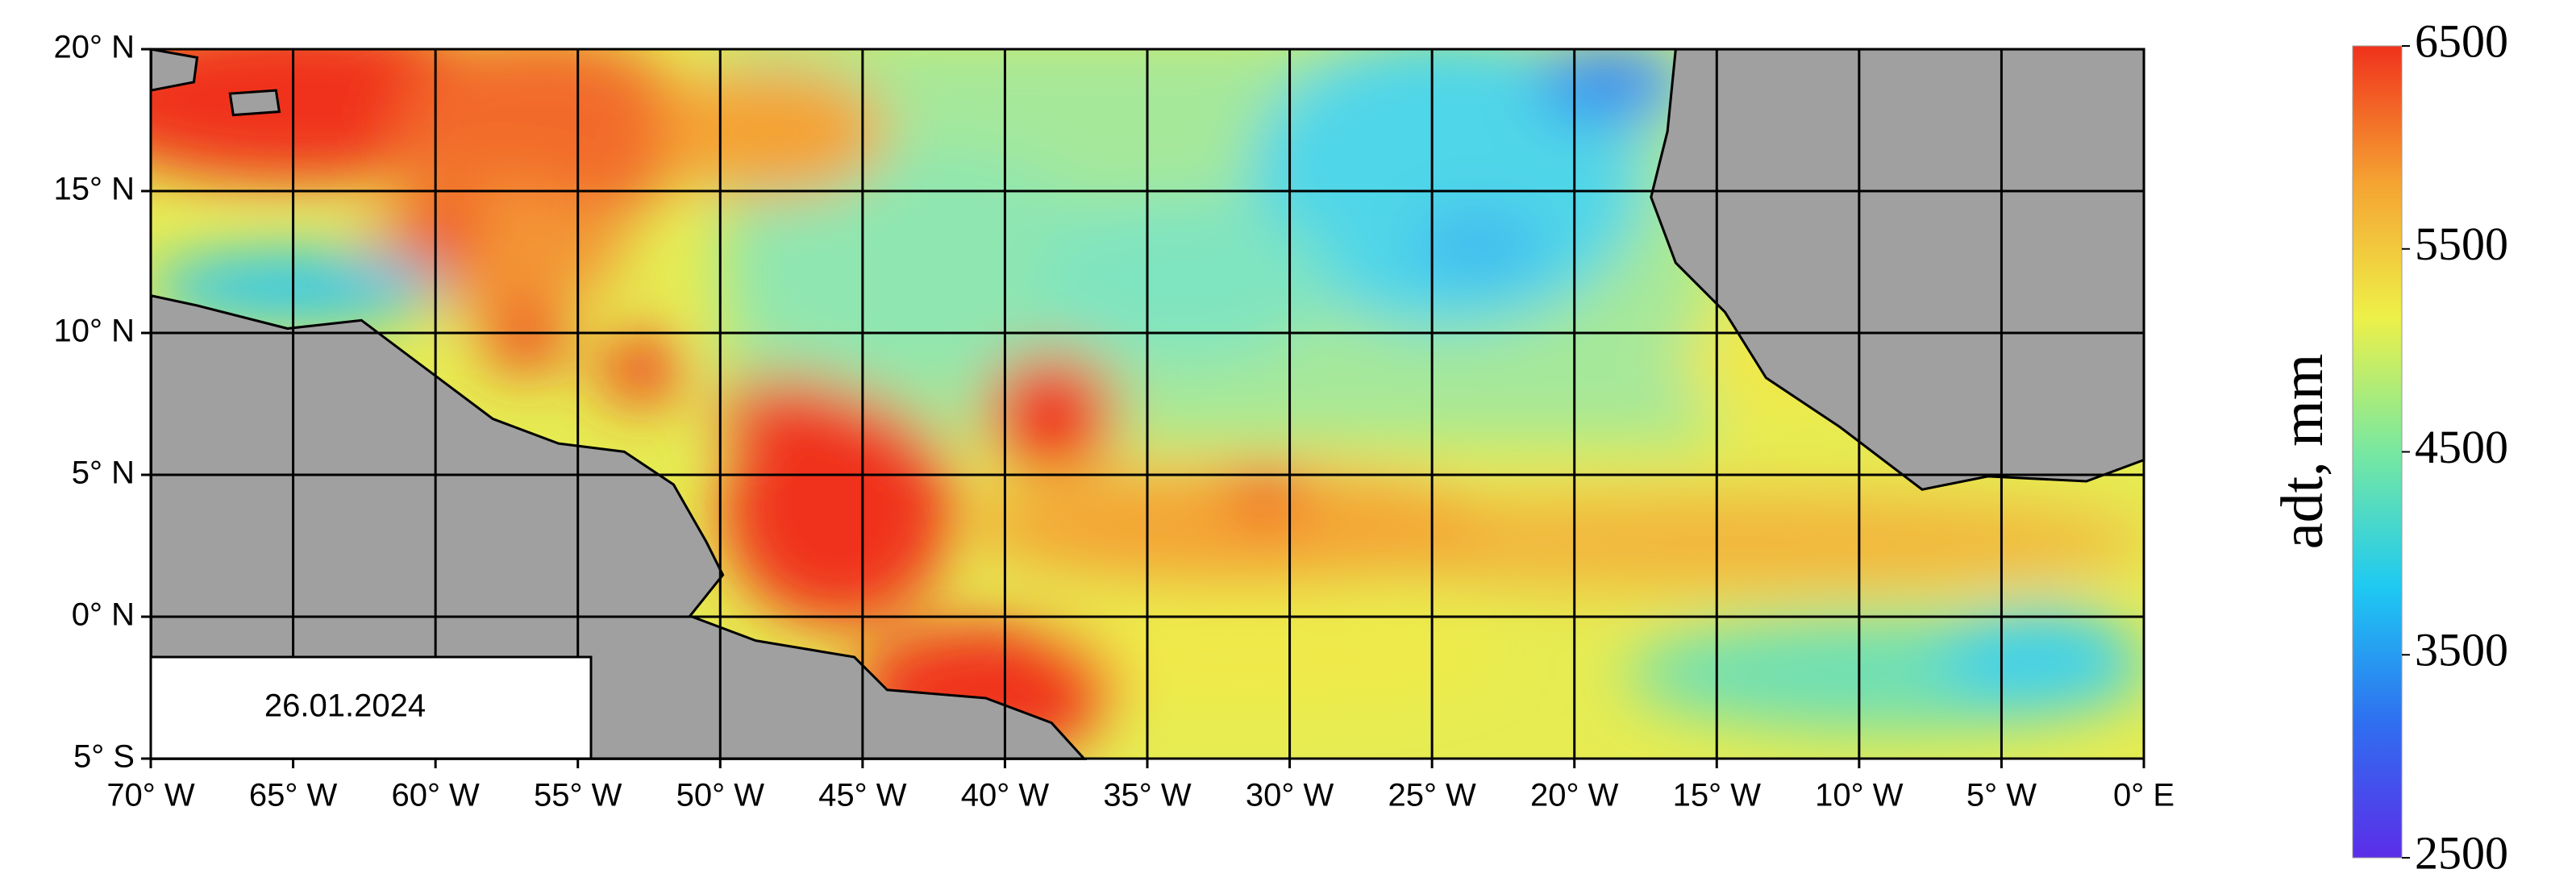 This screenshot has width=2576, height=890. Describe the element at coordinates (94, 190) in the screenshot. I see `lat-tick-label: 15° N` at that location.